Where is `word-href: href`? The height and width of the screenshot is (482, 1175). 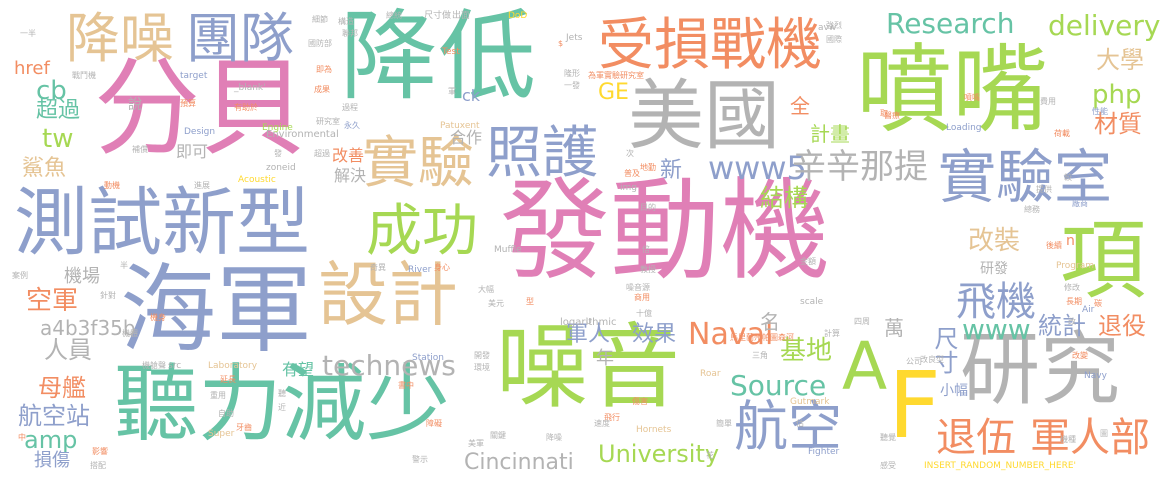
word-href: href is located at coordinates (32, 68).